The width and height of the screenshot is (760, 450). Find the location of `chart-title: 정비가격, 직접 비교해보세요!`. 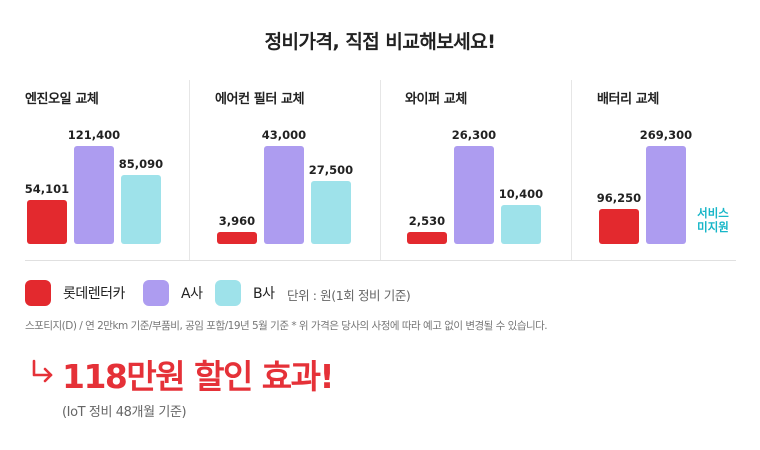

chart-title: 정비가격, 직접 비교해보세요! is located at coordinates (380, 42).